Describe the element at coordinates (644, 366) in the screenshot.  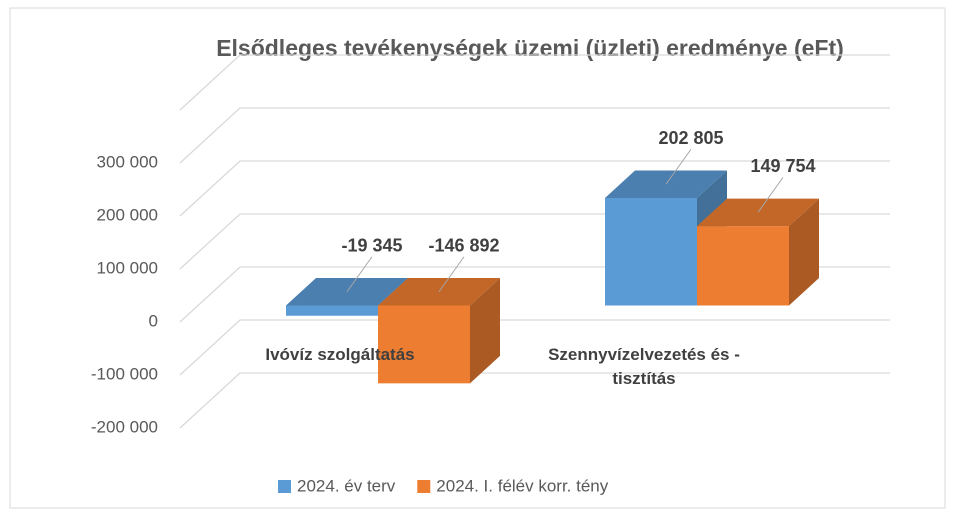
I see `category-label: Szennyvízelvezetés és -tisztítás` at that location.